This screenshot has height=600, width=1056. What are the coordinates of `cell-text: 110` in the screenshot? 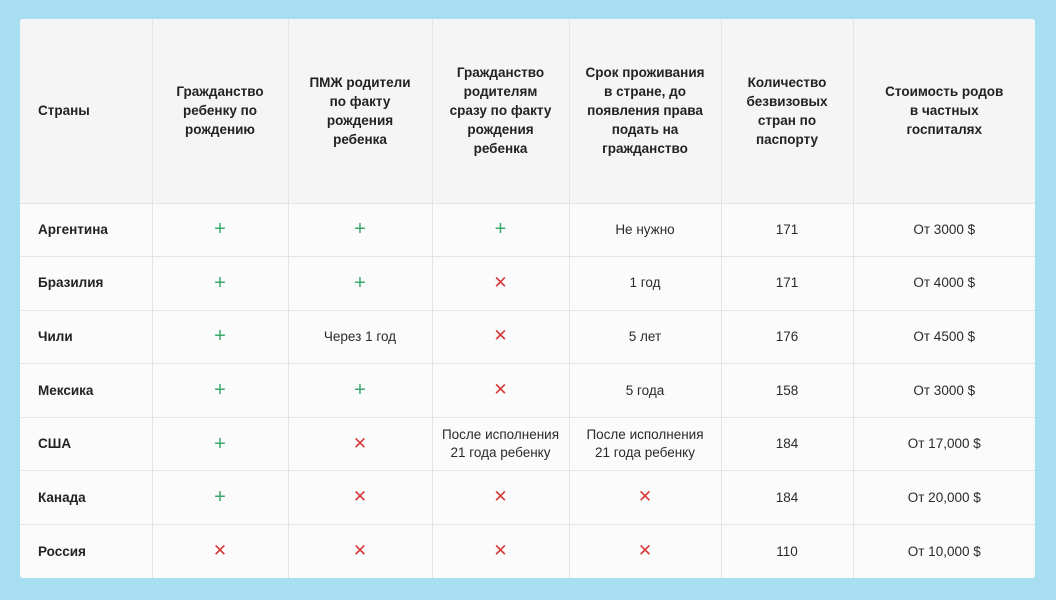 It's located at (787, 551).